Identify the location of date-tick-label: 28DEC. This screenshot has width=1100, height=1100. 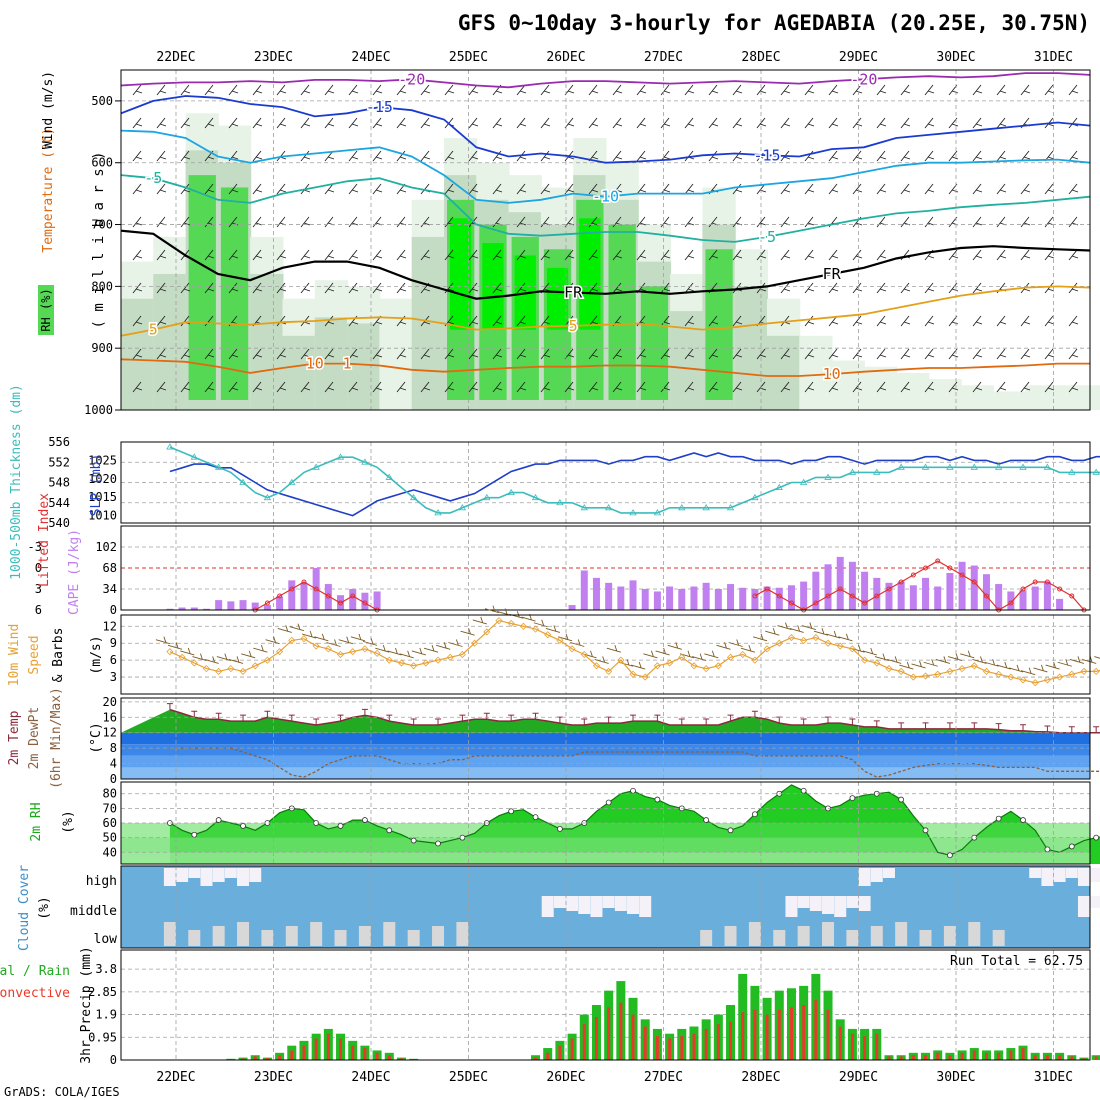
(760, 57).